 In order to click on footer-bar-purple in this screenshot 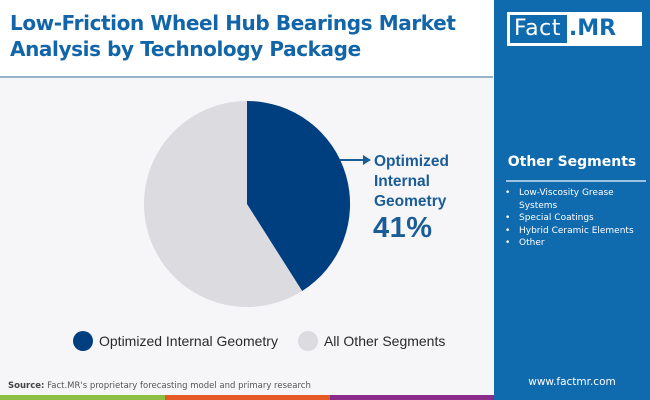, I will do `click(412, 397)`.